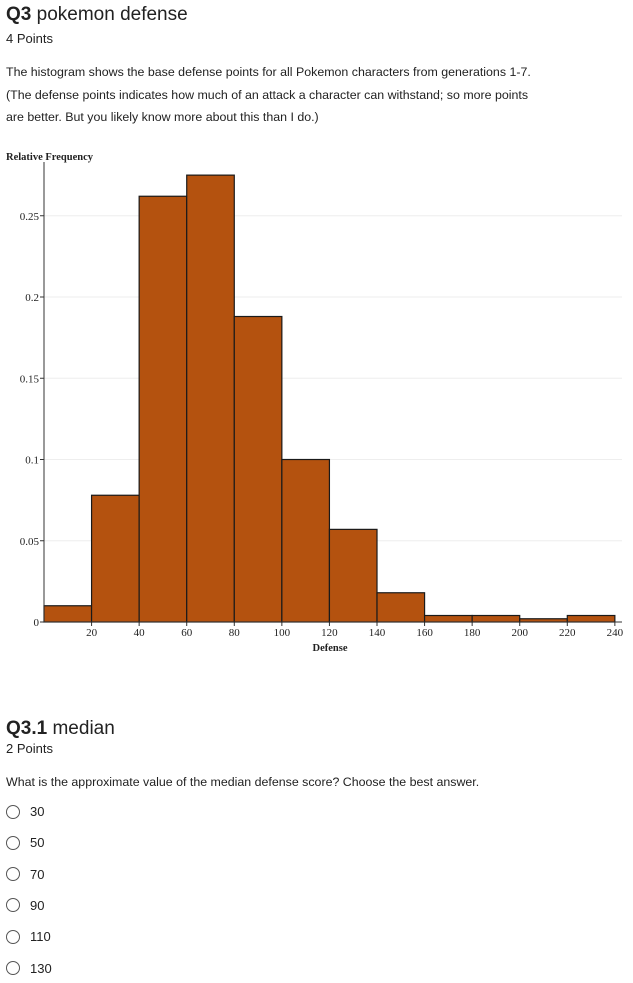 The height and width of the screenshot is (983, 633). I want to click on subquestion-heading: Q3.1 median, so click(60, 729).